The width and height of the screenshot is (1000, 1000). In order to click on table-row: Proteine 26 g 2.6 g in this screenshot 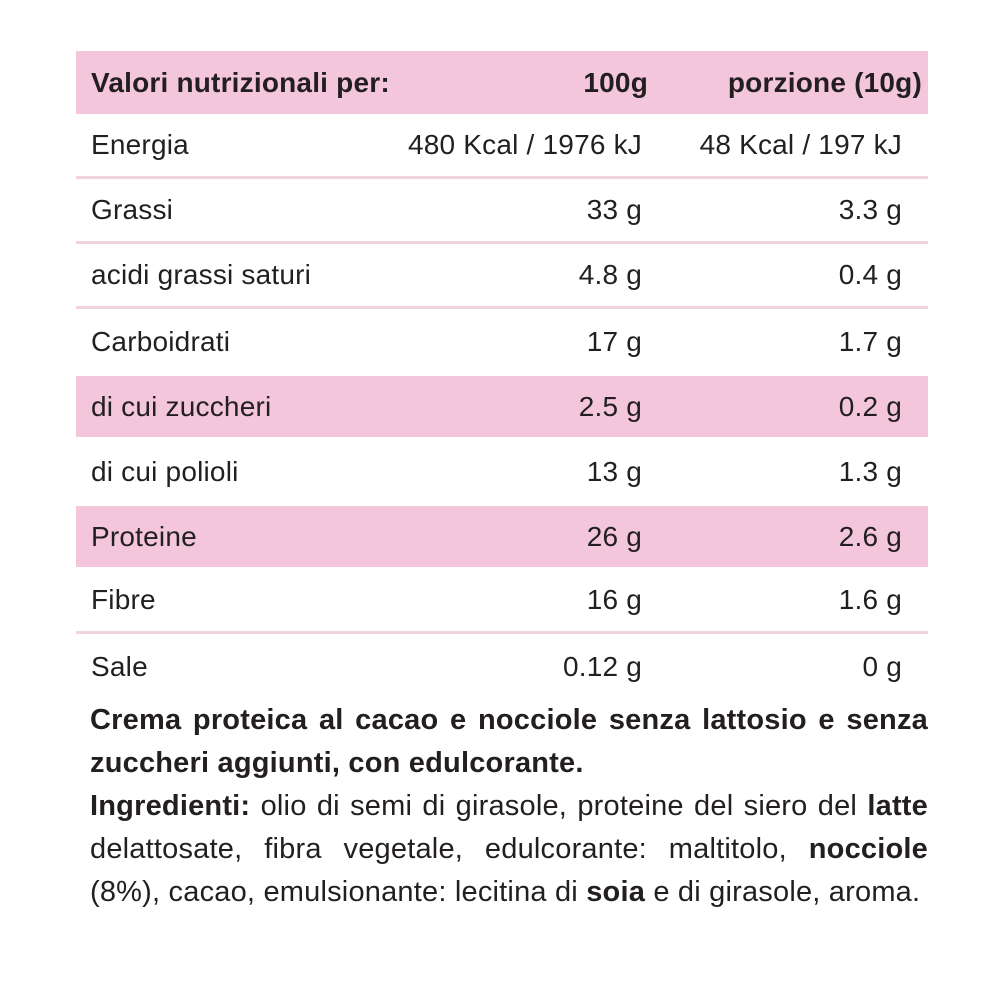, I will do `click(502, 536)`.